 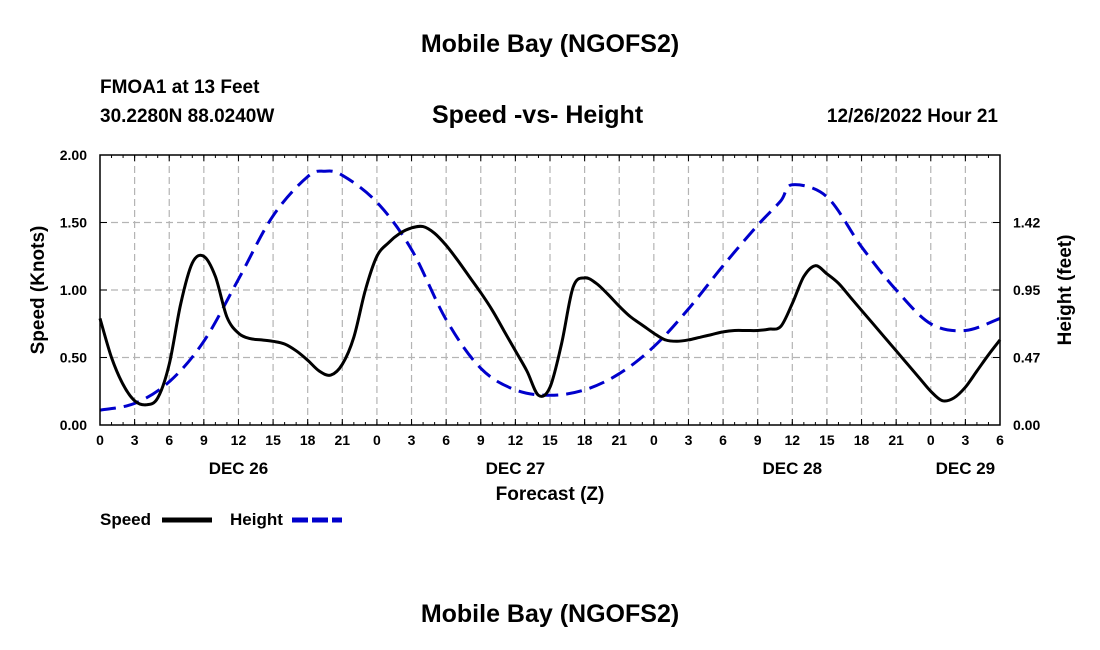 I want to click on y2-axis-title: Height (feet), so click(x=1065, y=290).